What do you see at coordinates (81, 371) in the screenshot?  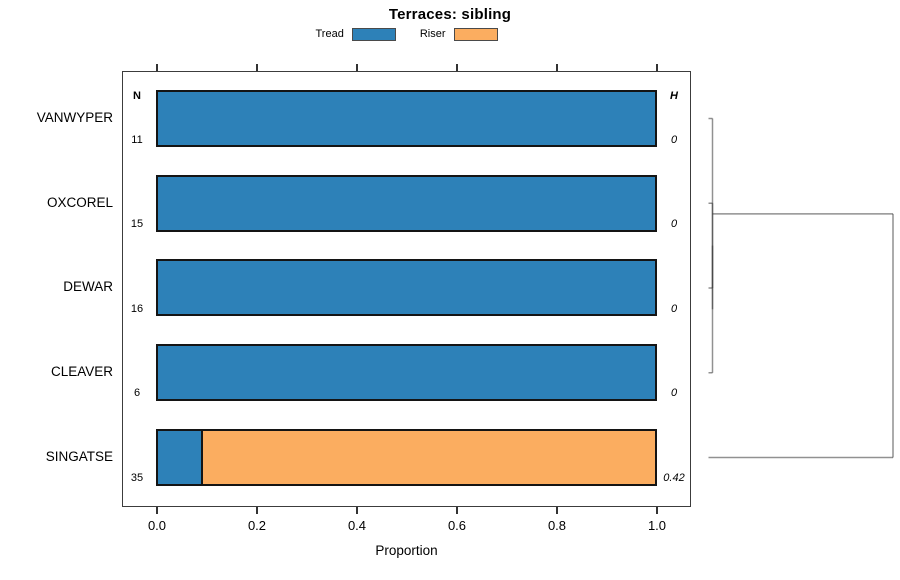 I see `category-label: CLEAVER` at bounding box center [81, 371].